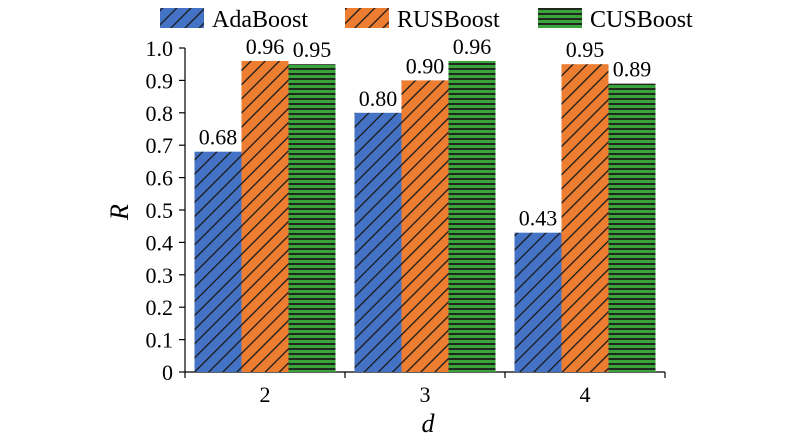 The width and height of the screenshot is (800, 443). I want to click on y-tick-label: 0.3, so click(160, 275).